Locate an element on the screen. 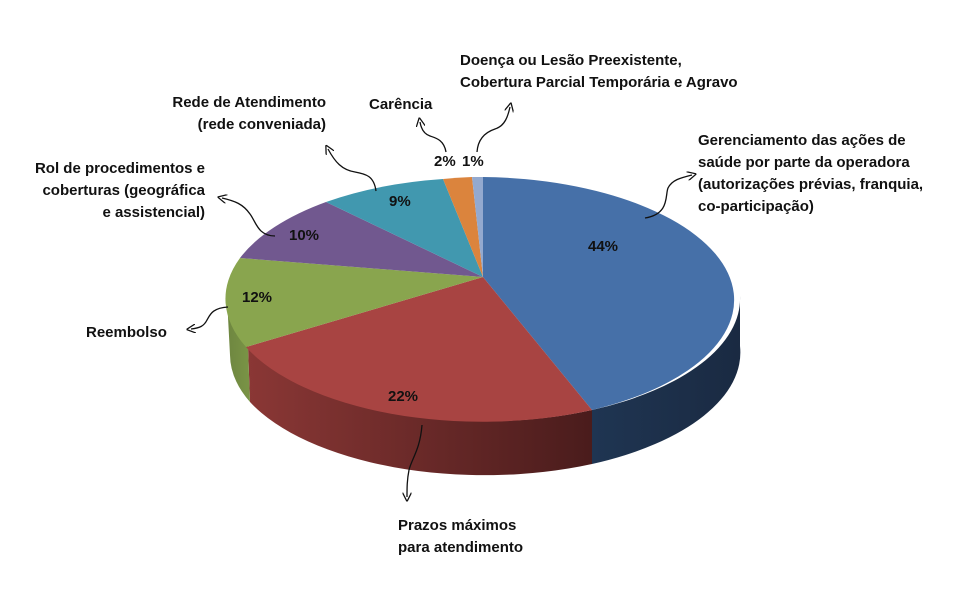  pct-reembolso: 12% is located at coordinates (257, 297).